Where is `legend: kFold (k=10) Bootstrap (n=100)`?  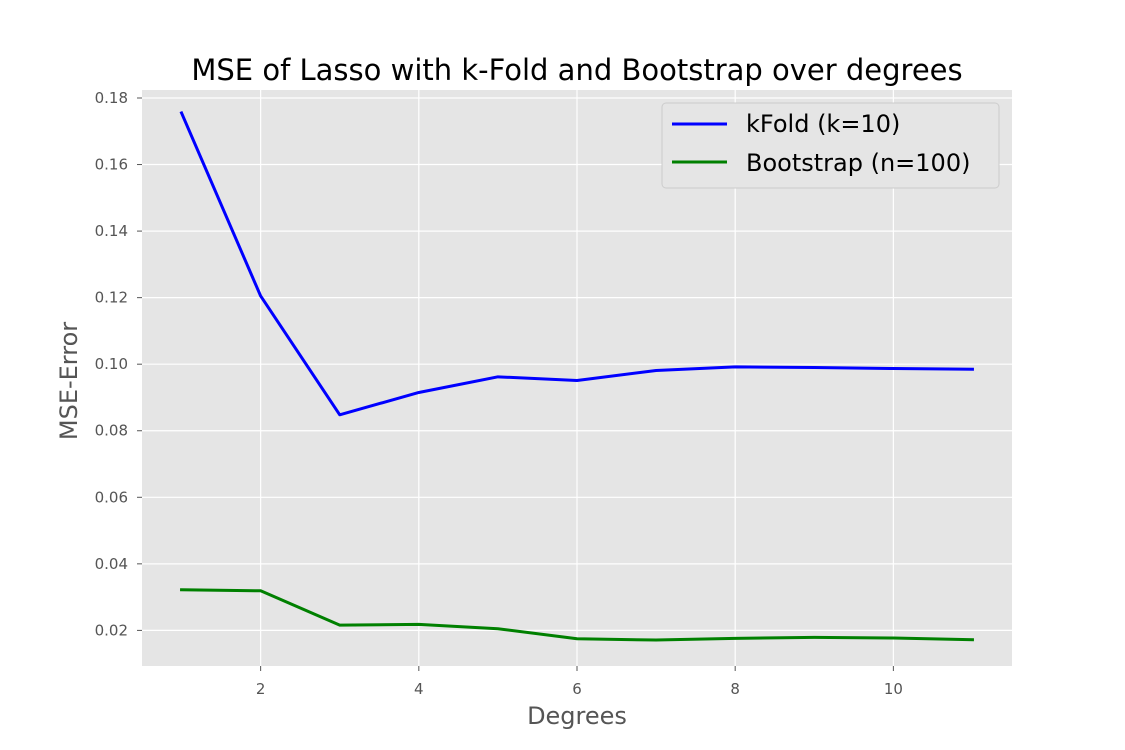
legend: kFold (k=10) Bootstrap (n=100) is located at coordinates (830, 145).